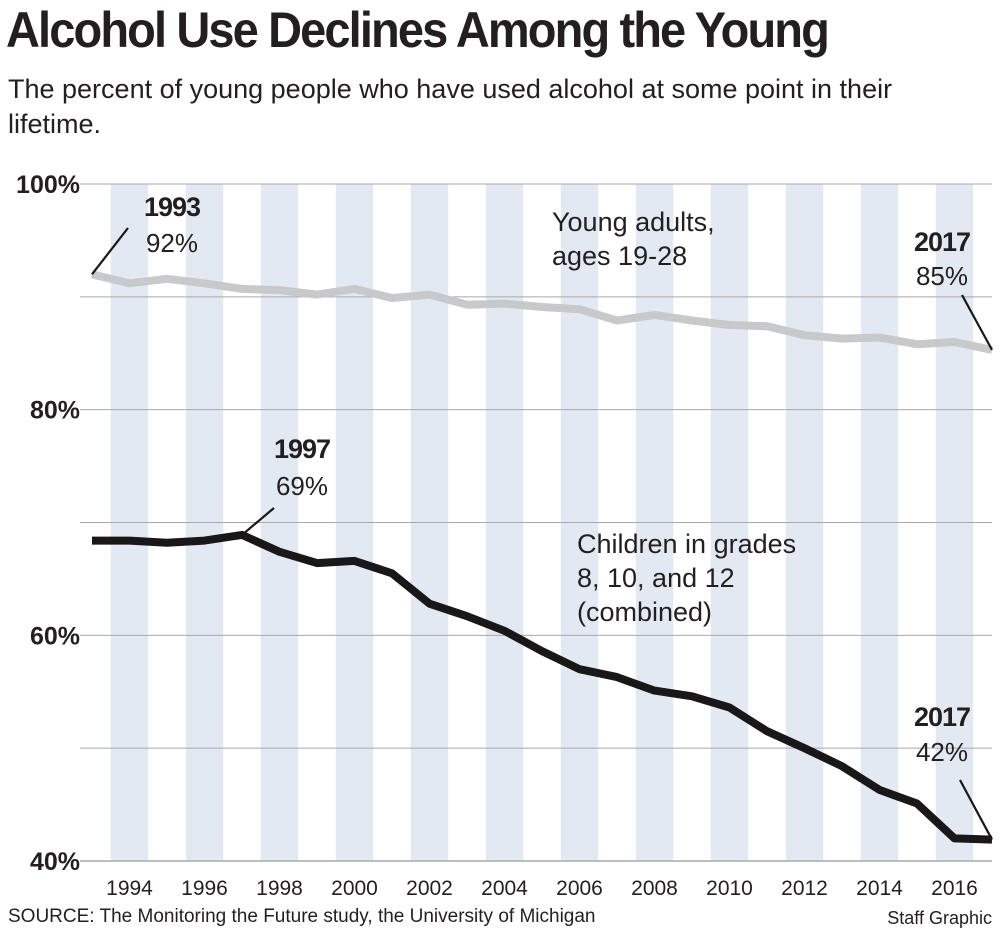  I want to click on x-tick-label: 1998, so click(279, 888).